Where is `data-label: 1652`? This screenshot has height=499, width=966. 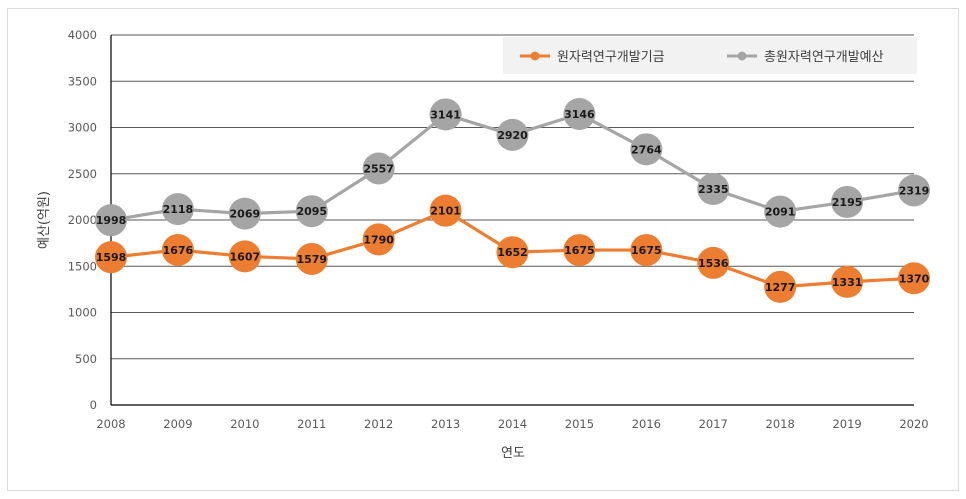
data-label: 1652 is located at coordinates (512, 252).